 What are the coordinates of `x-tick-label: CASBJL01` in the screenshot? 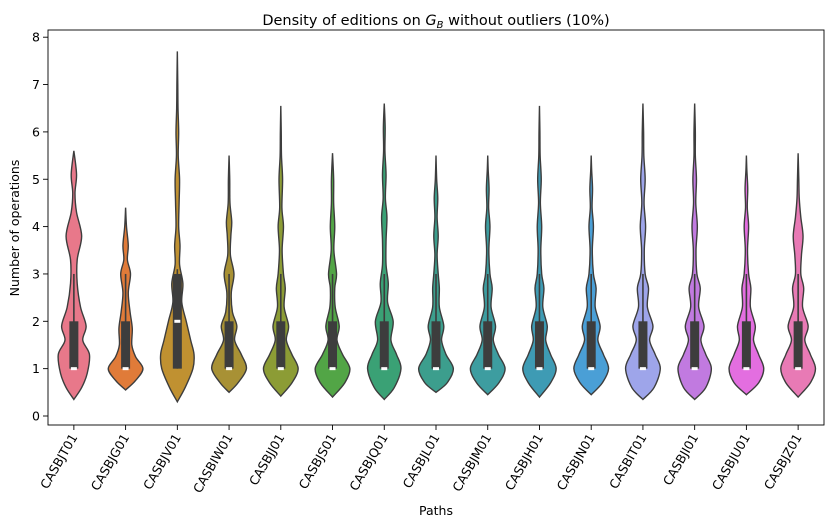 It's located at (420, 461).